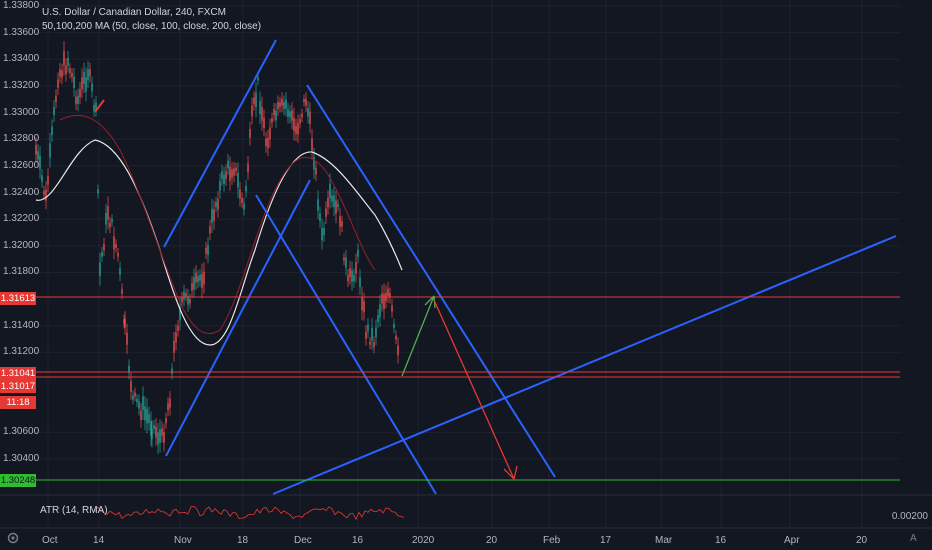 The width and height of the screenshot is (932, 550). What do you see at coordinates (423, 540) in the screenshot?
I see `time-tick-label: 2020` at bounding box center [423, 540].